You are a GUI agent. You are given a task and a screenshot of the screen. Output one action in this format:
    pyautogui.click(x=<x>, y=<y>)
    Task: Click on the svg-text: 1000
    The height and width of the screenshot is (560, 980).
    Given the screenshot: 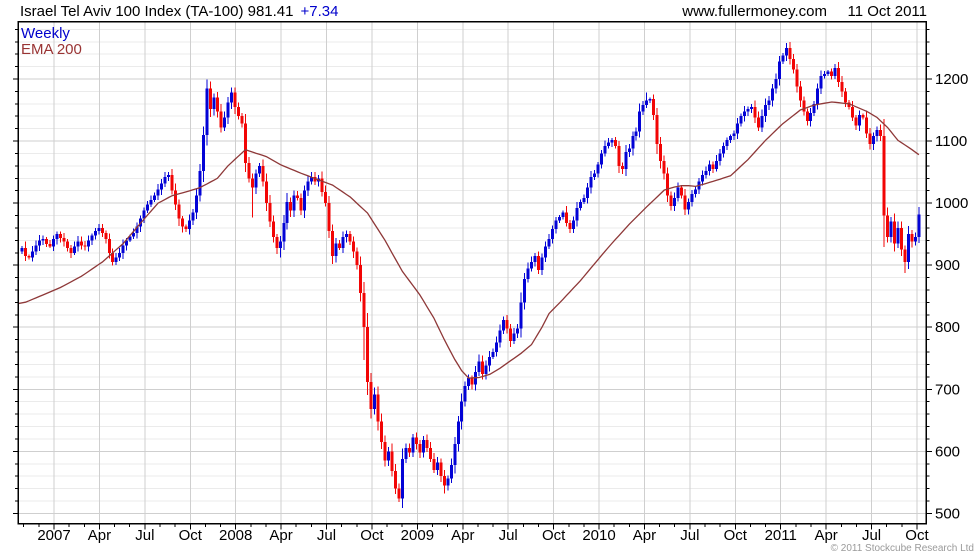 What is the action you would take?
    pyautogui.click(x=951, y=203)
    